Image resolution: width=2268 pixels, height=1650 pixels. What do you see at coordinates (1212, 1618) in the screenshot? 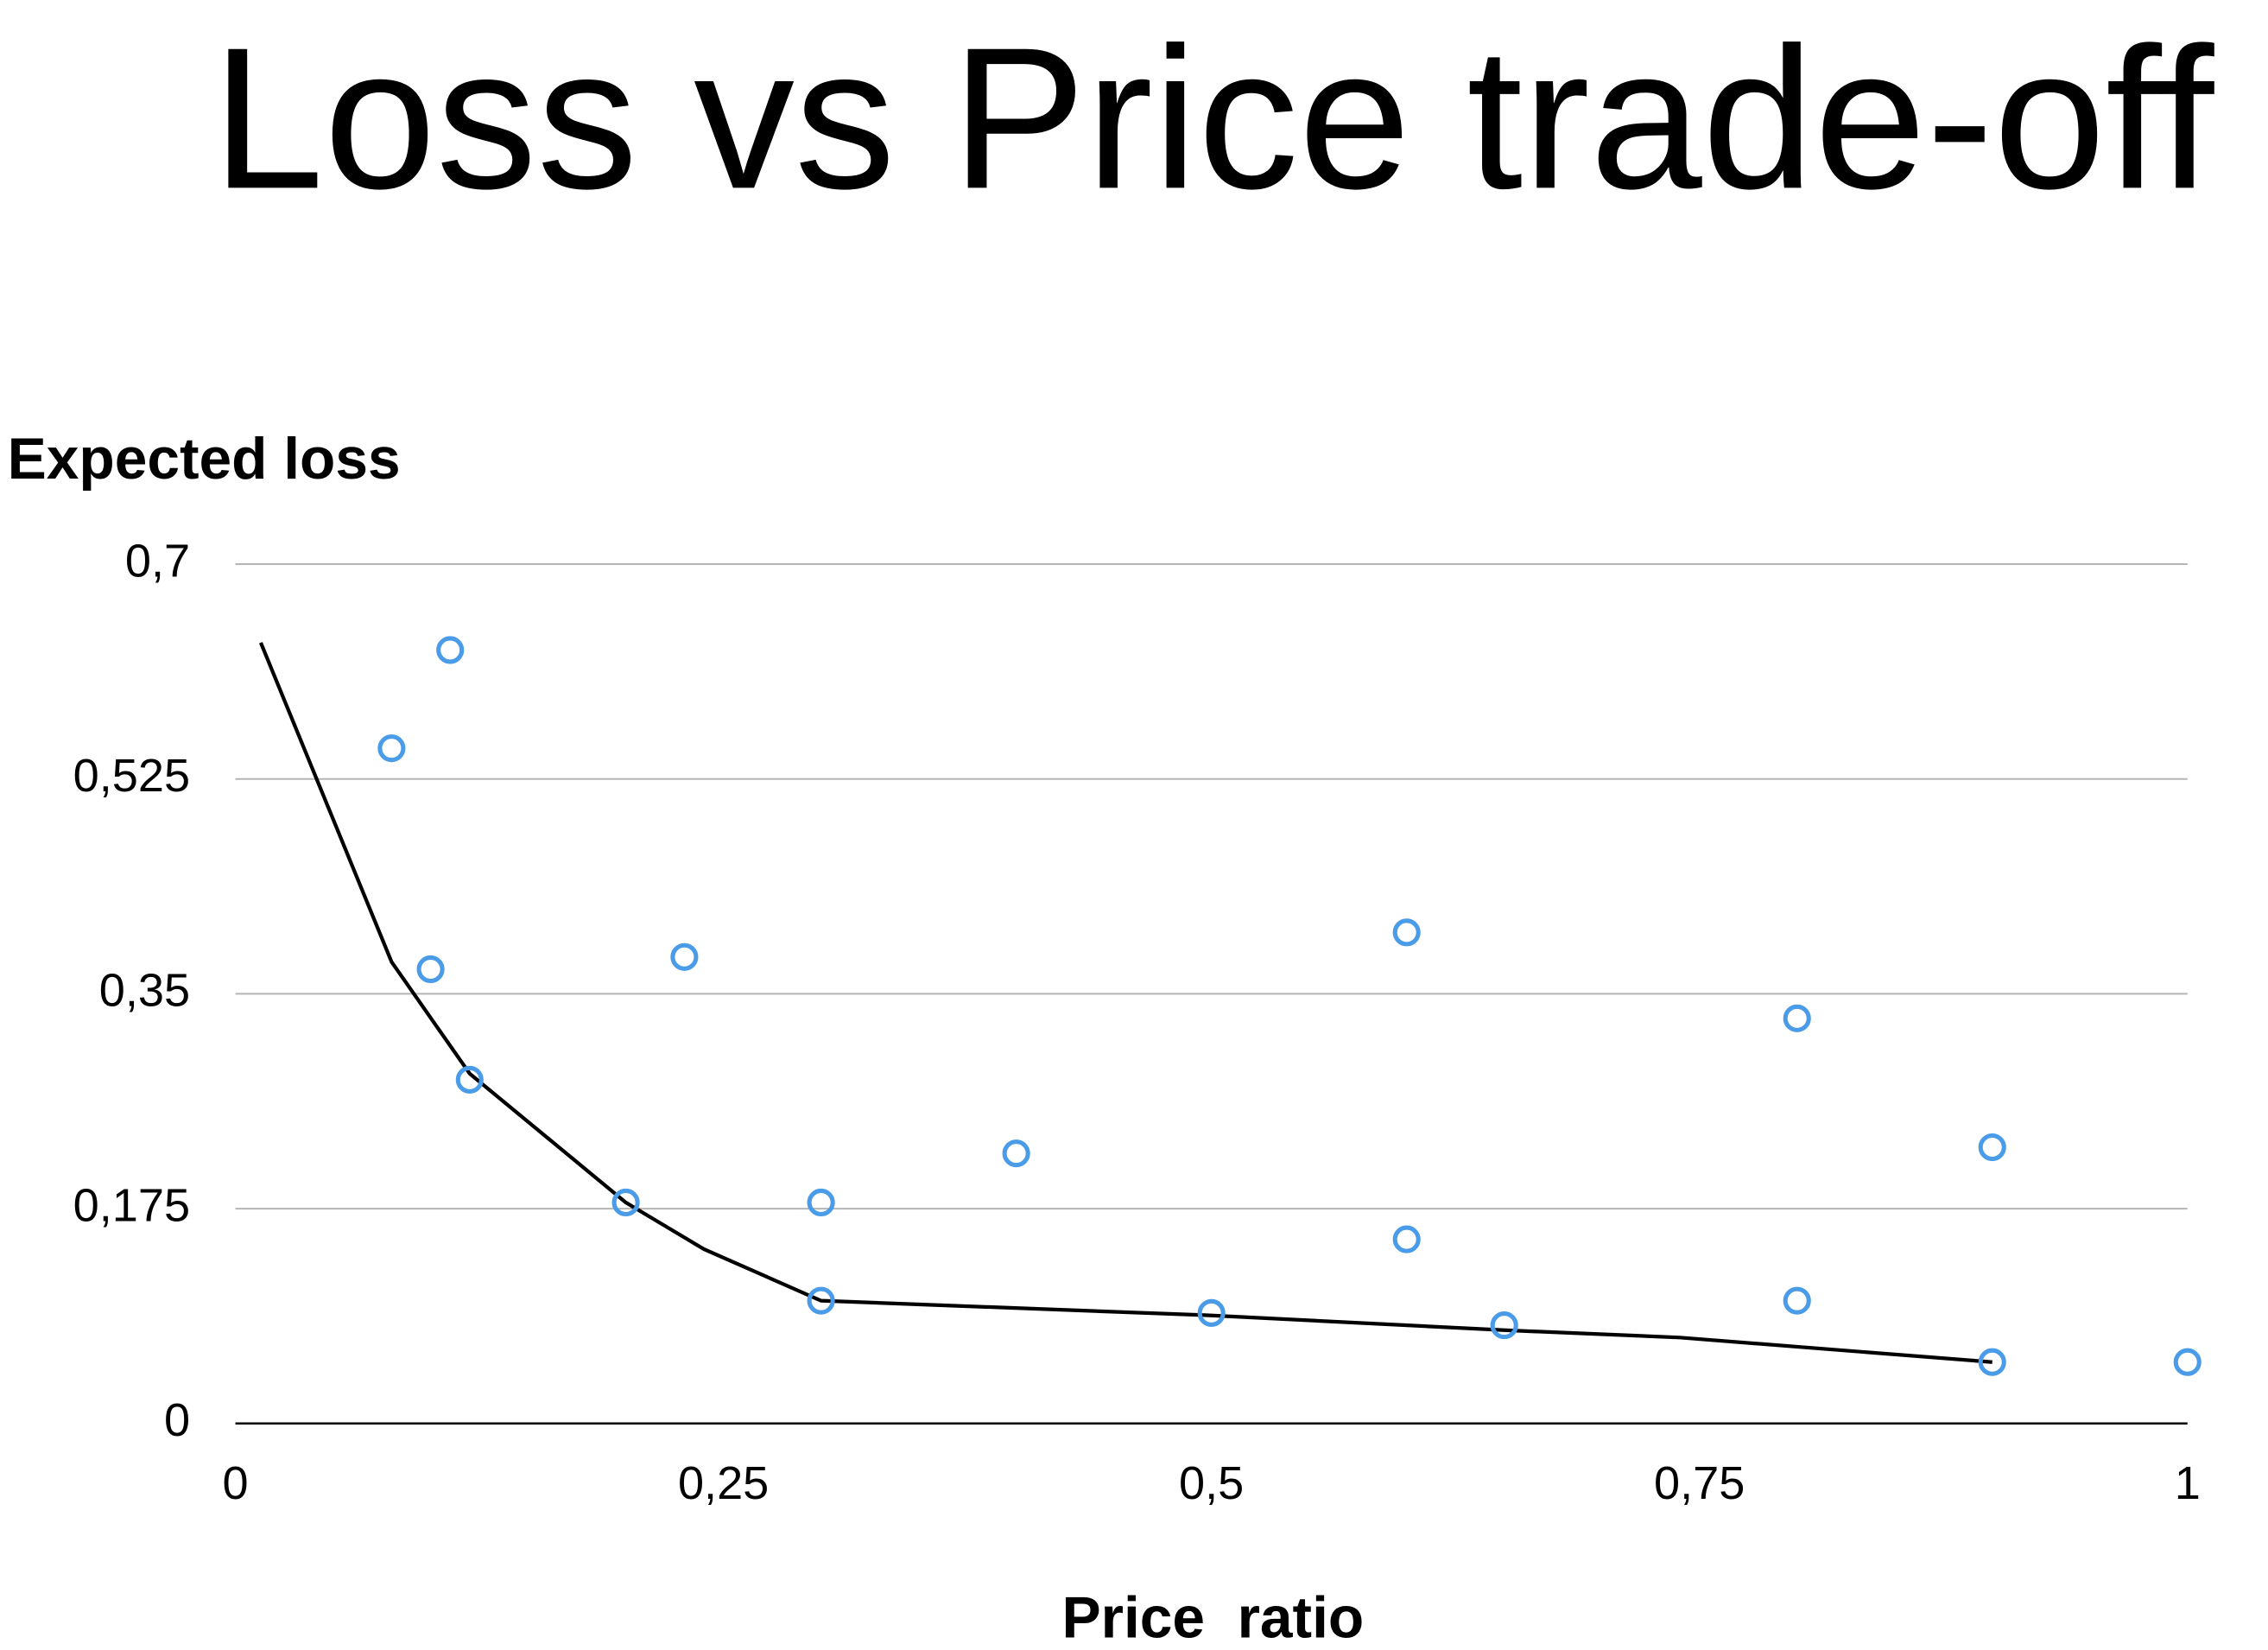
I see `x-axis-title: Price ratio` at bounding box center [1212, 1618].